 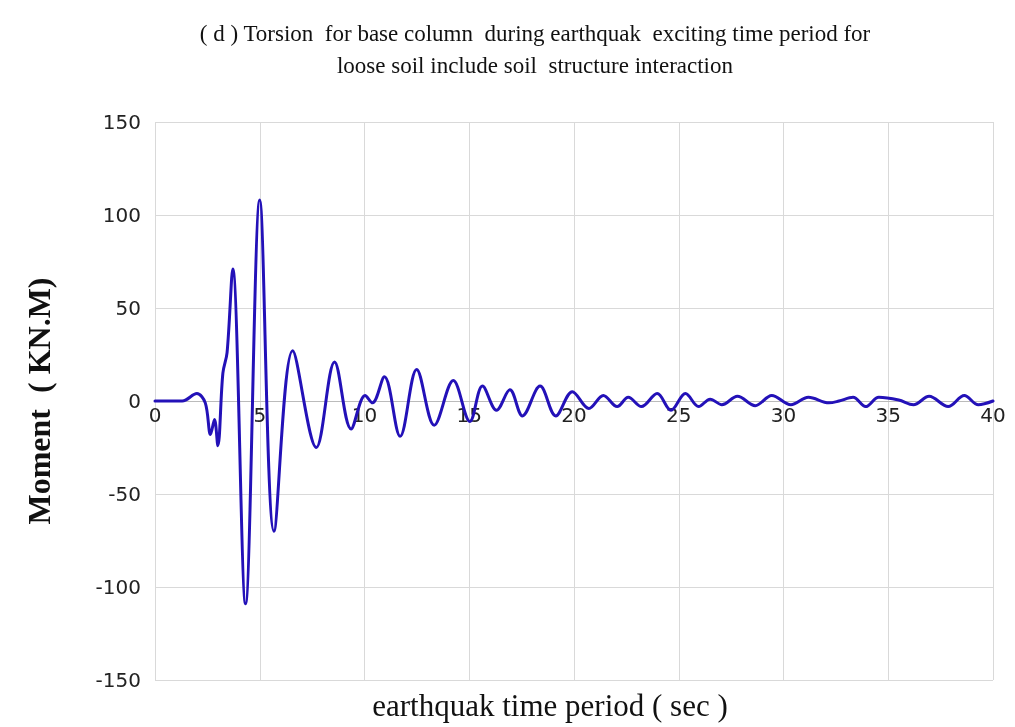 What do you see at coordinates (121, 215) in the screenshot?
I see `y-tick-label: 100` at bounding box center [121, 215].